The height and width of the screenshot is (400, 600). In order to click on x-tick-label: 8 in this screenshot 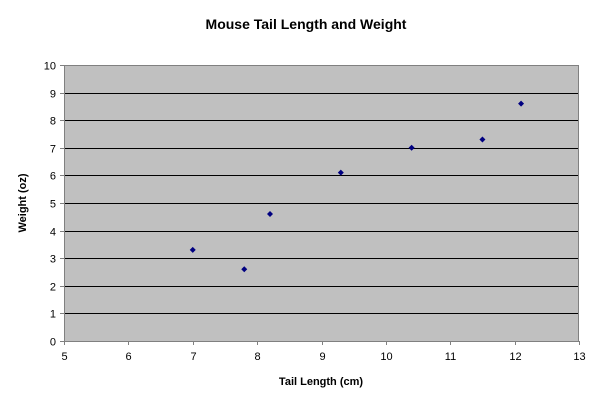, I will do `click(257, 357)`.